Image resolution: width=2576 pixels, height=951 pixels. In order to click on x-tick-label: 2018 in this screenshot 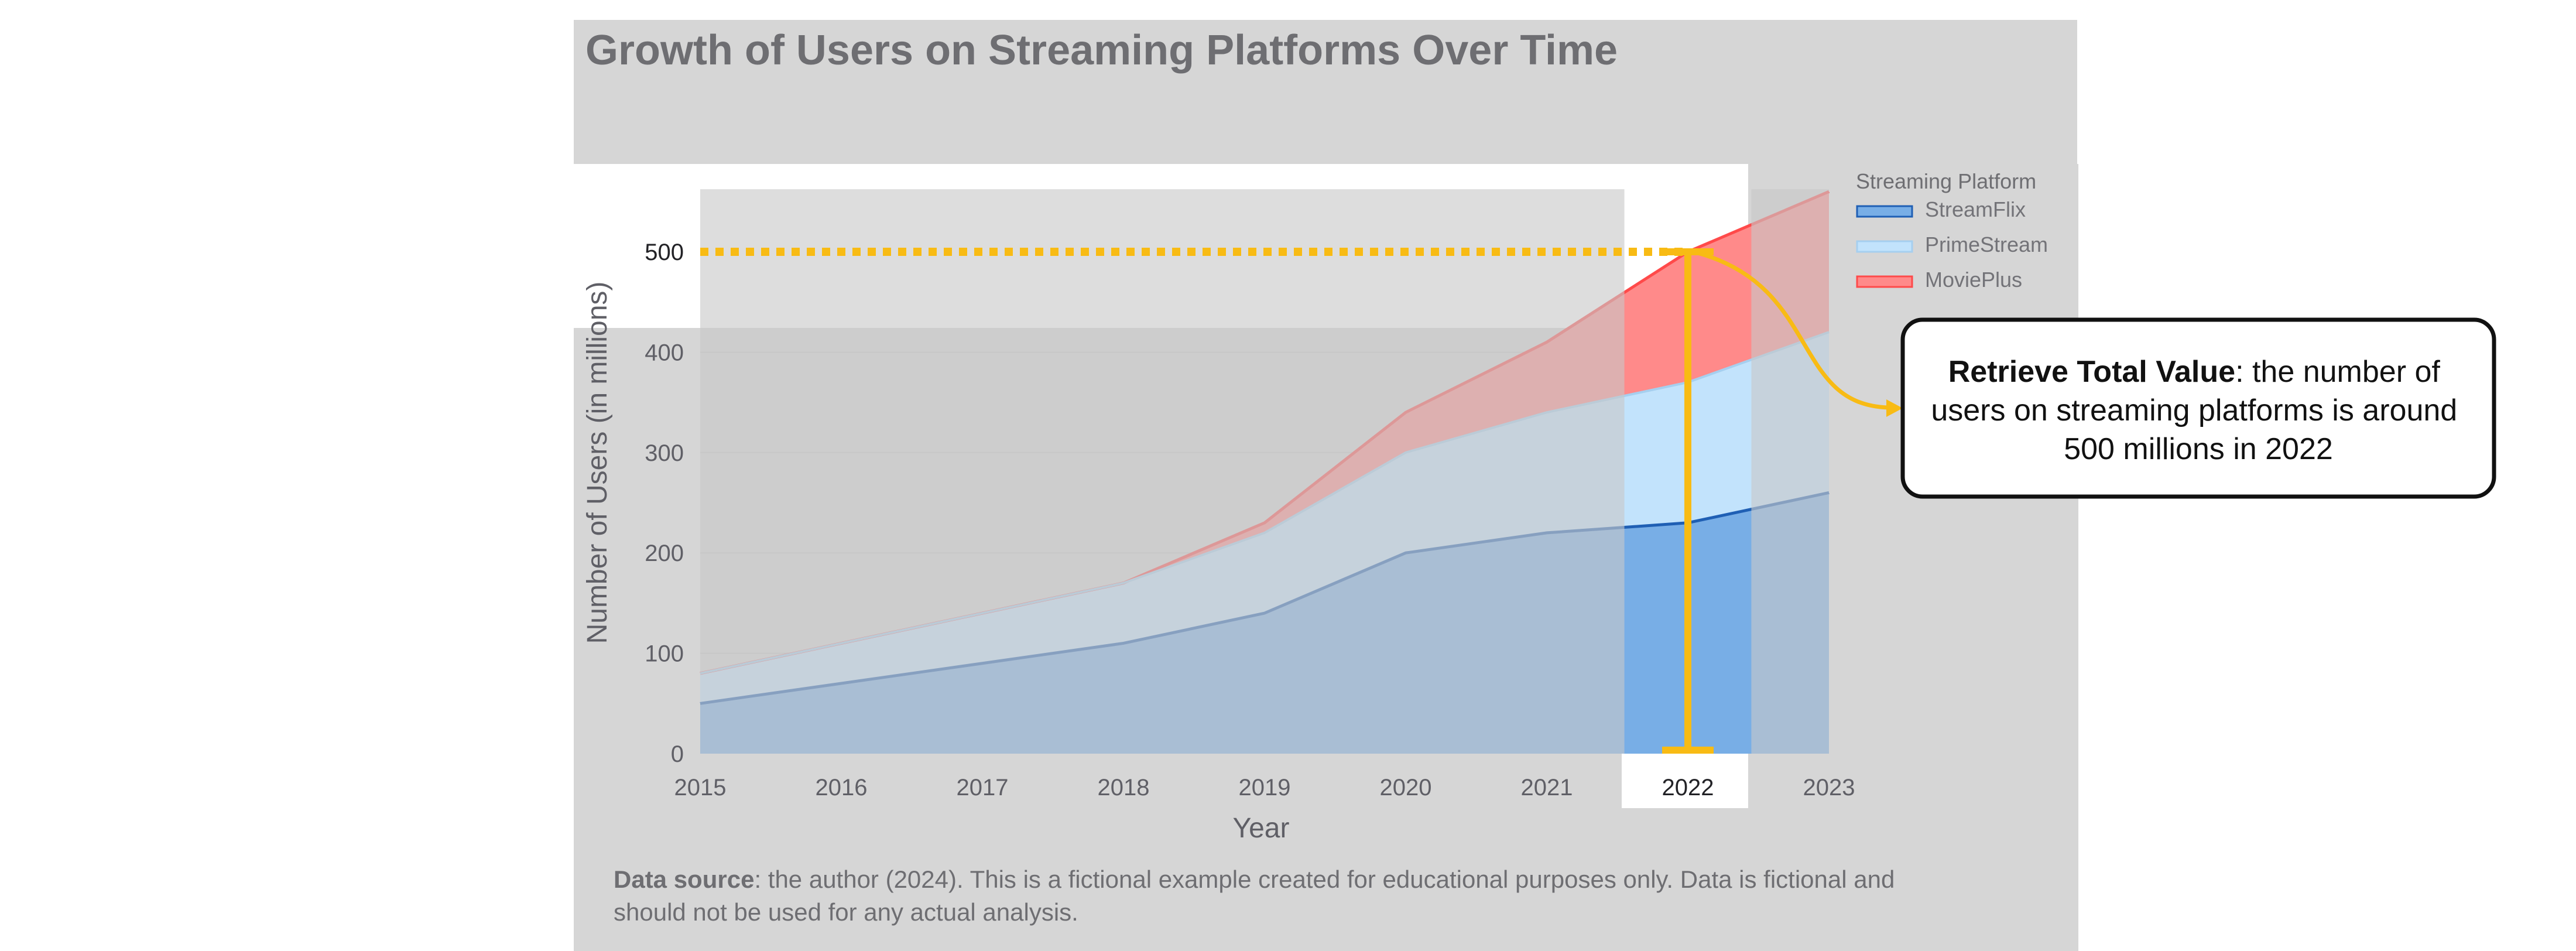, I will do `click(1124, 788)`.